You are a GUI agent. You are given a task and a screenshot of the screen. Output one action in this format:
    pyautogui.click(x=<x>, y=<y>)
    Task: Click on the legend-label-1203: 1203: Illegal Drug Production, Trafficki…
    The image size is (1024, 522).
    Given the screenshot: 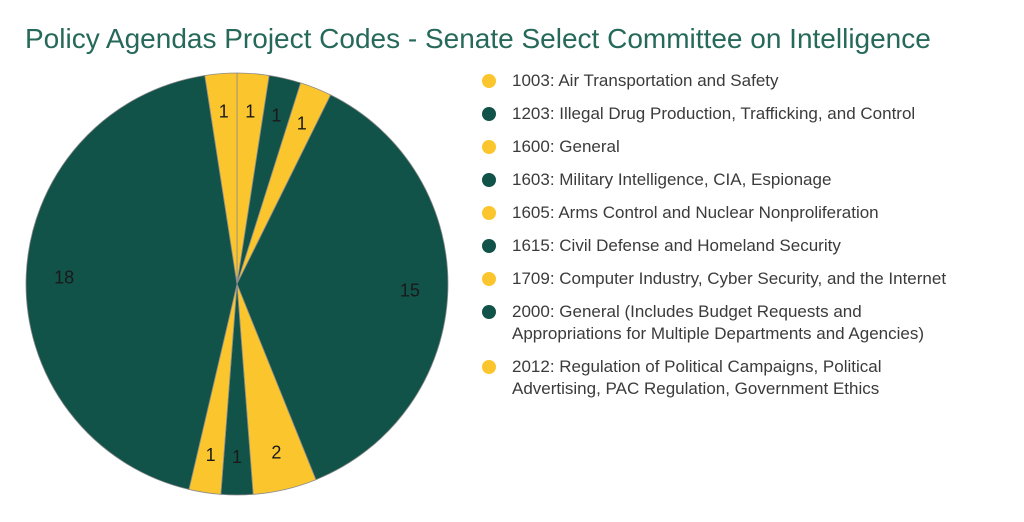 What is the action you would take?
    pyautogui.click(x=714, y=113)
    